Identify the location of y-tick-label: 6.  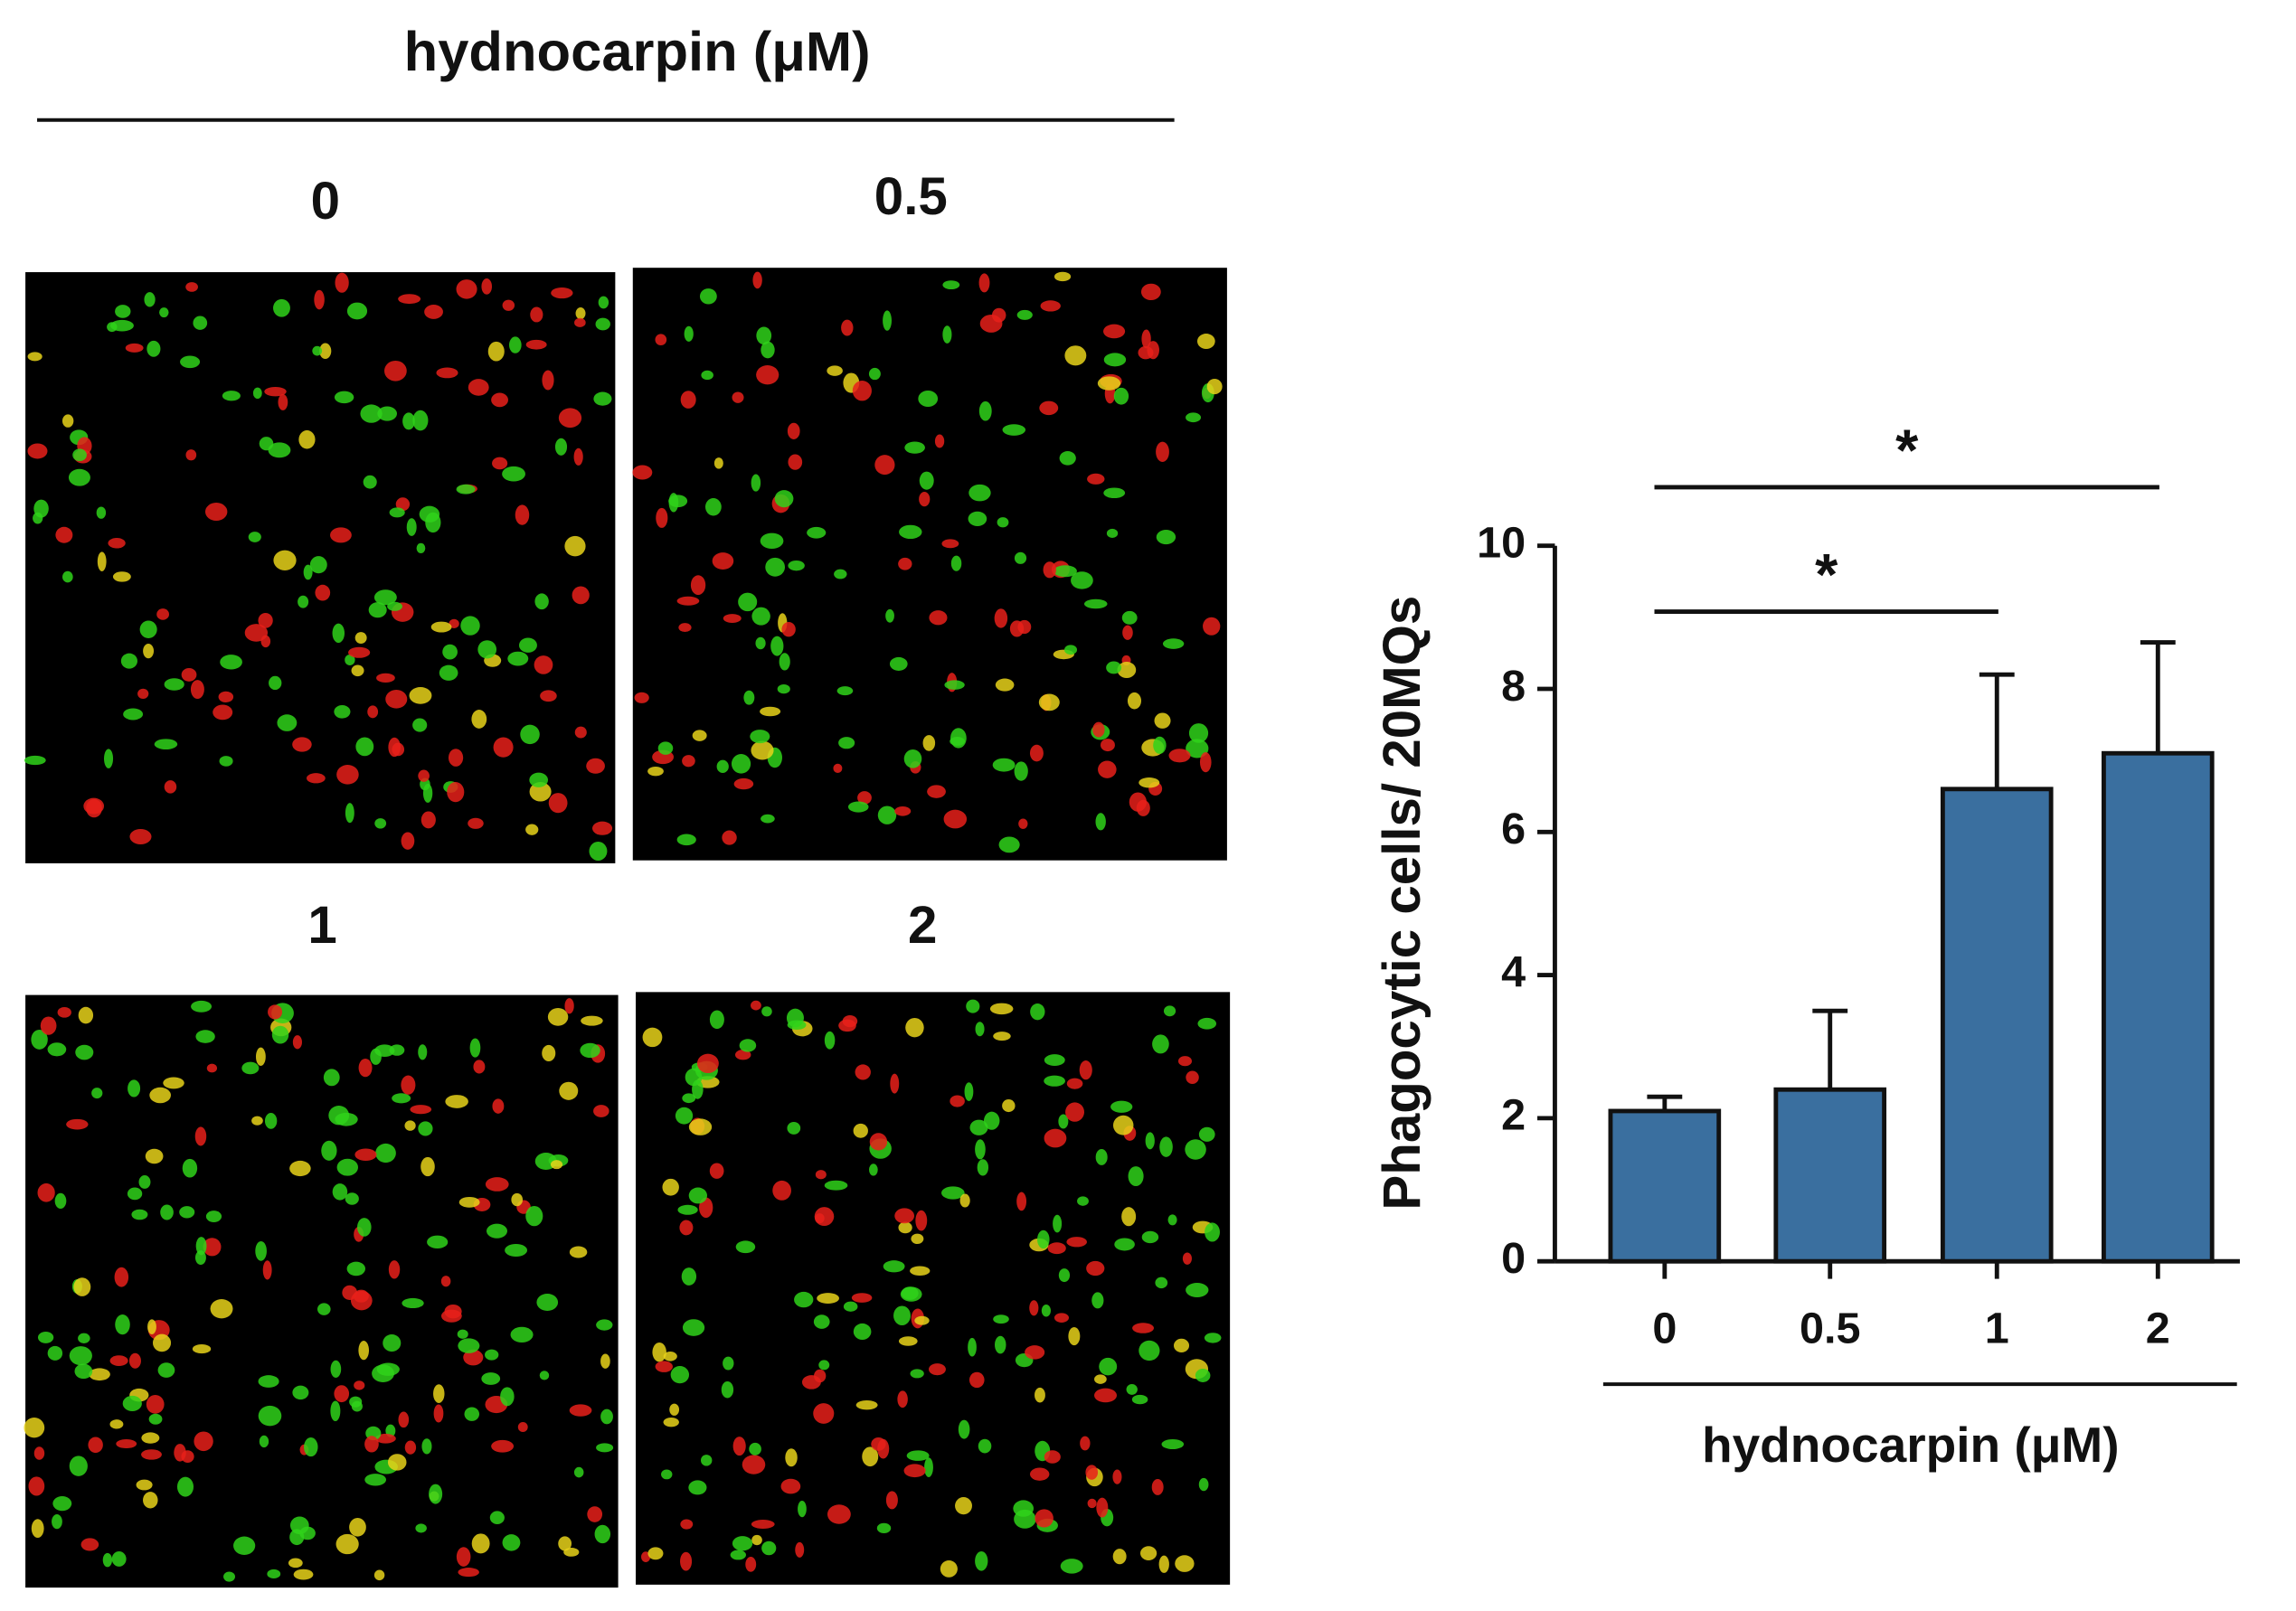
(1514, 829).